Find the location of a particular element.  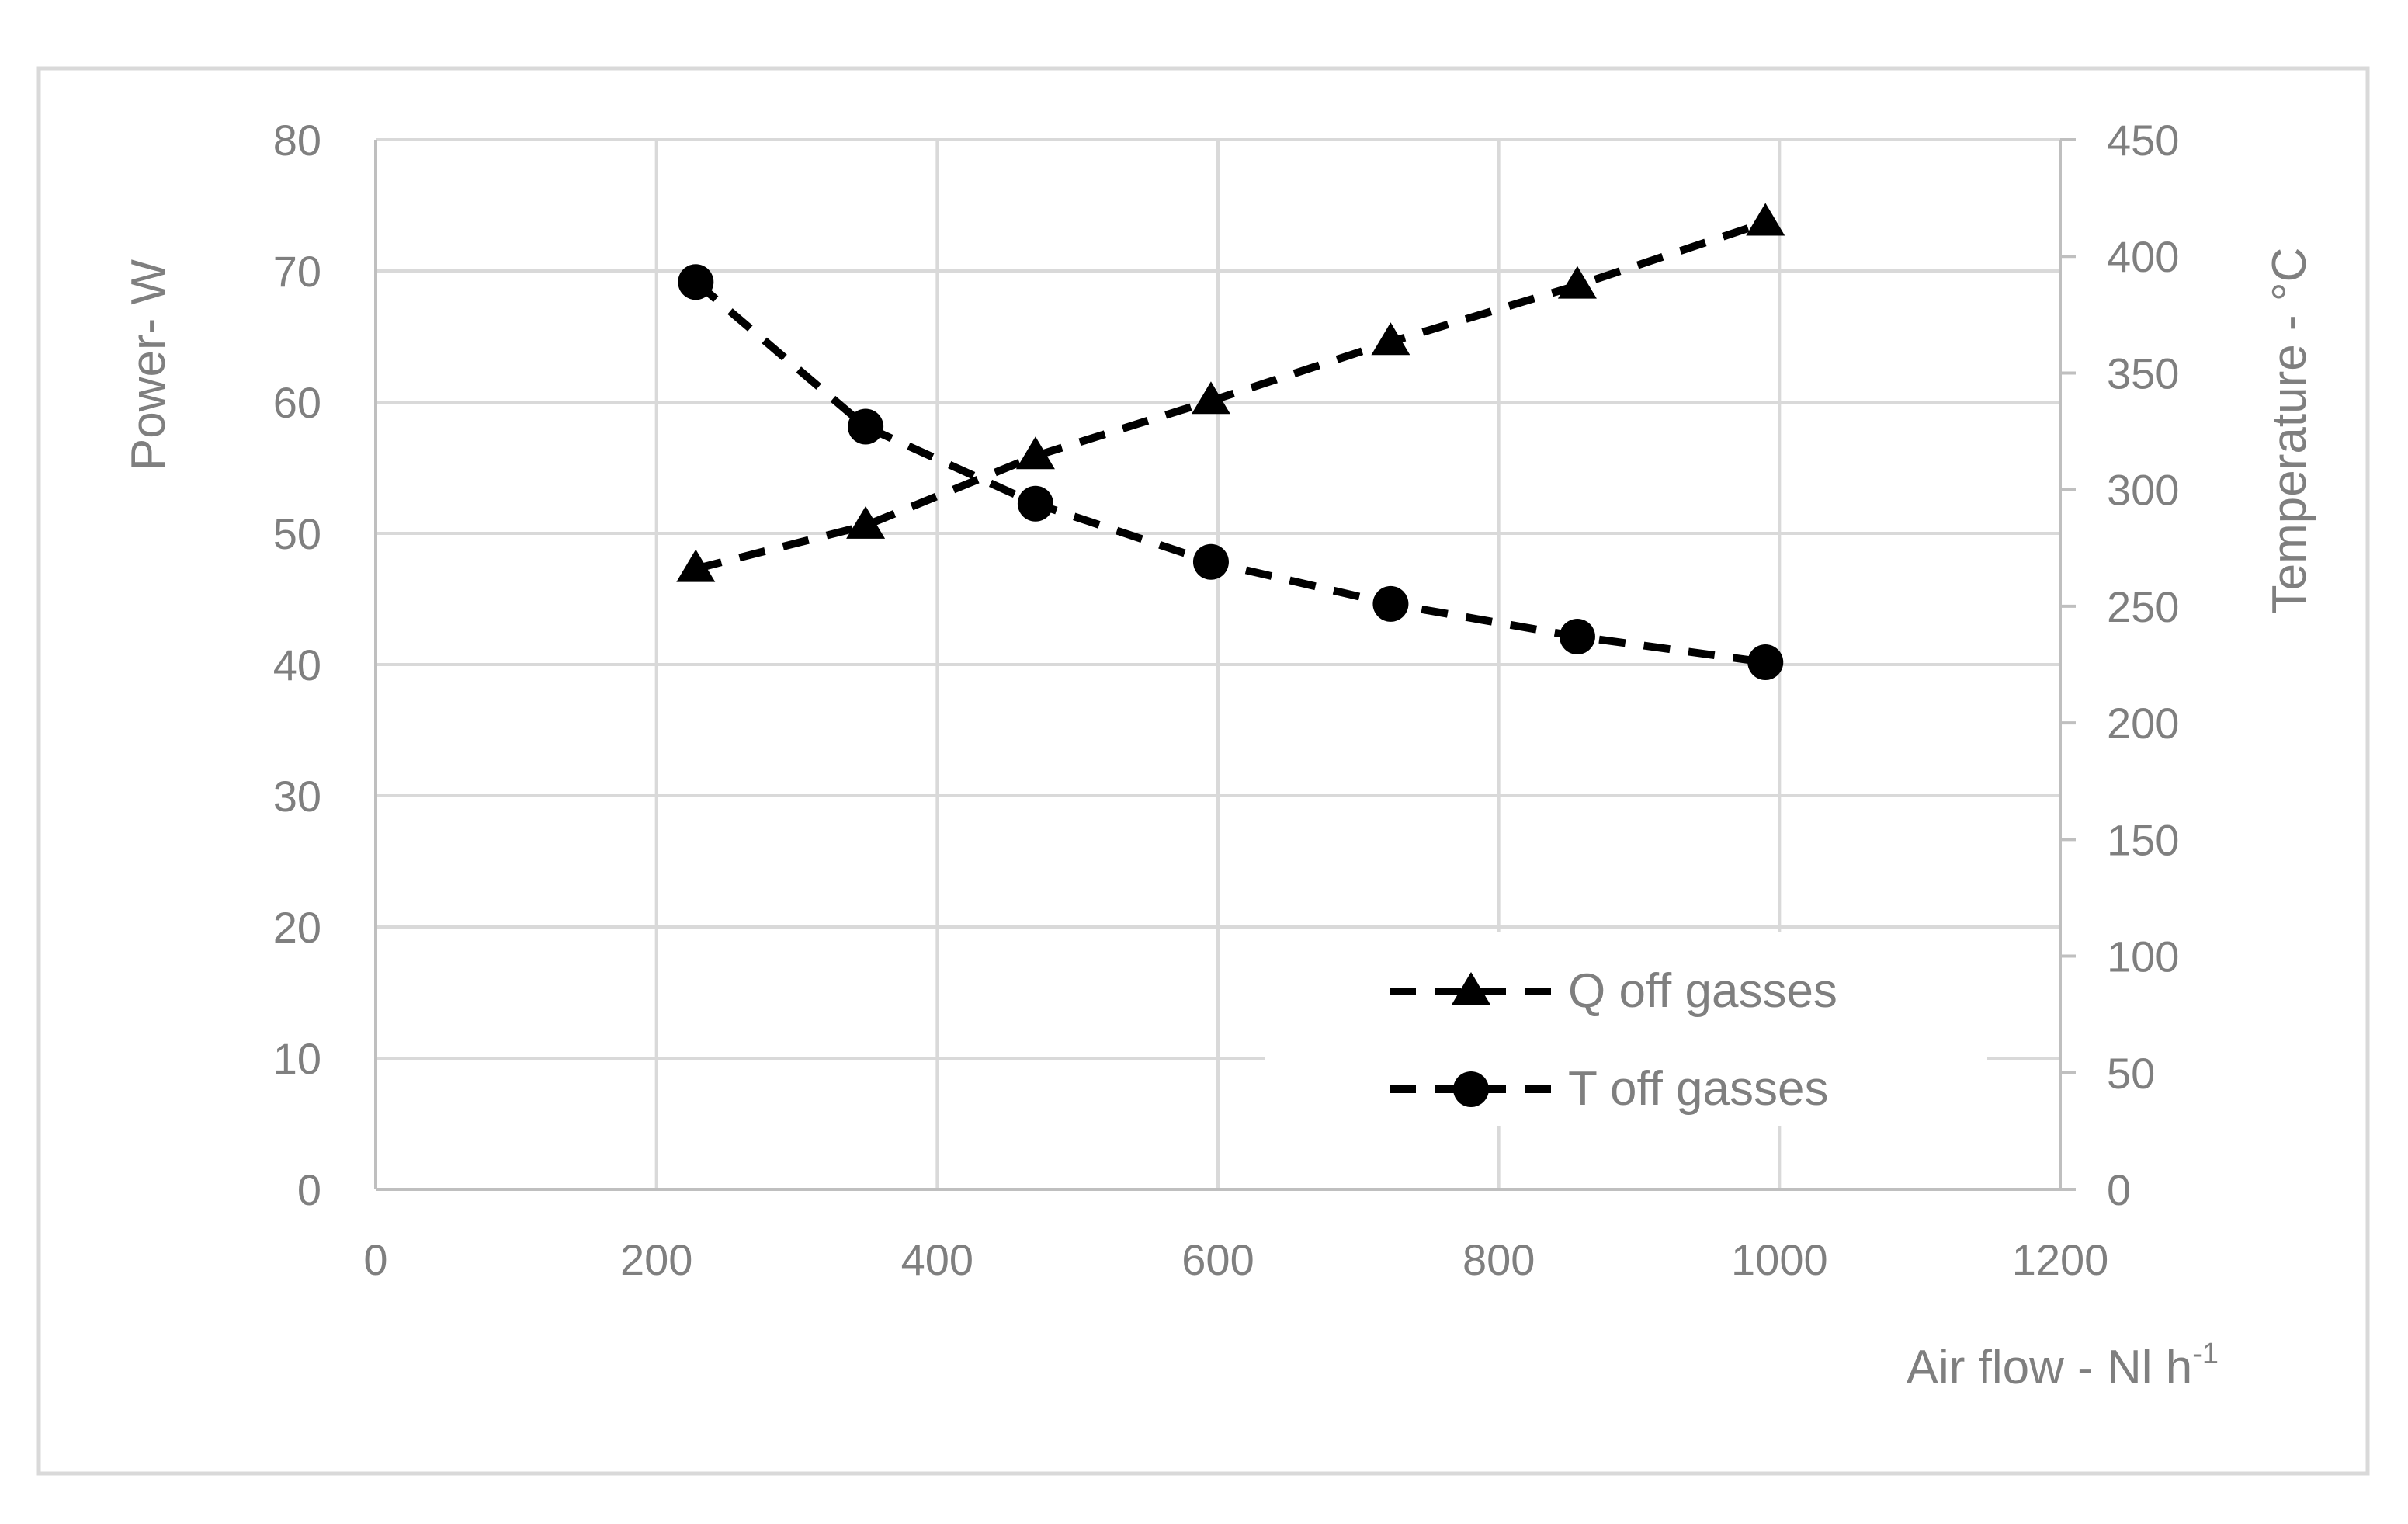

y-right-tick-label: 0 is located at coordinates (2119, 1189).